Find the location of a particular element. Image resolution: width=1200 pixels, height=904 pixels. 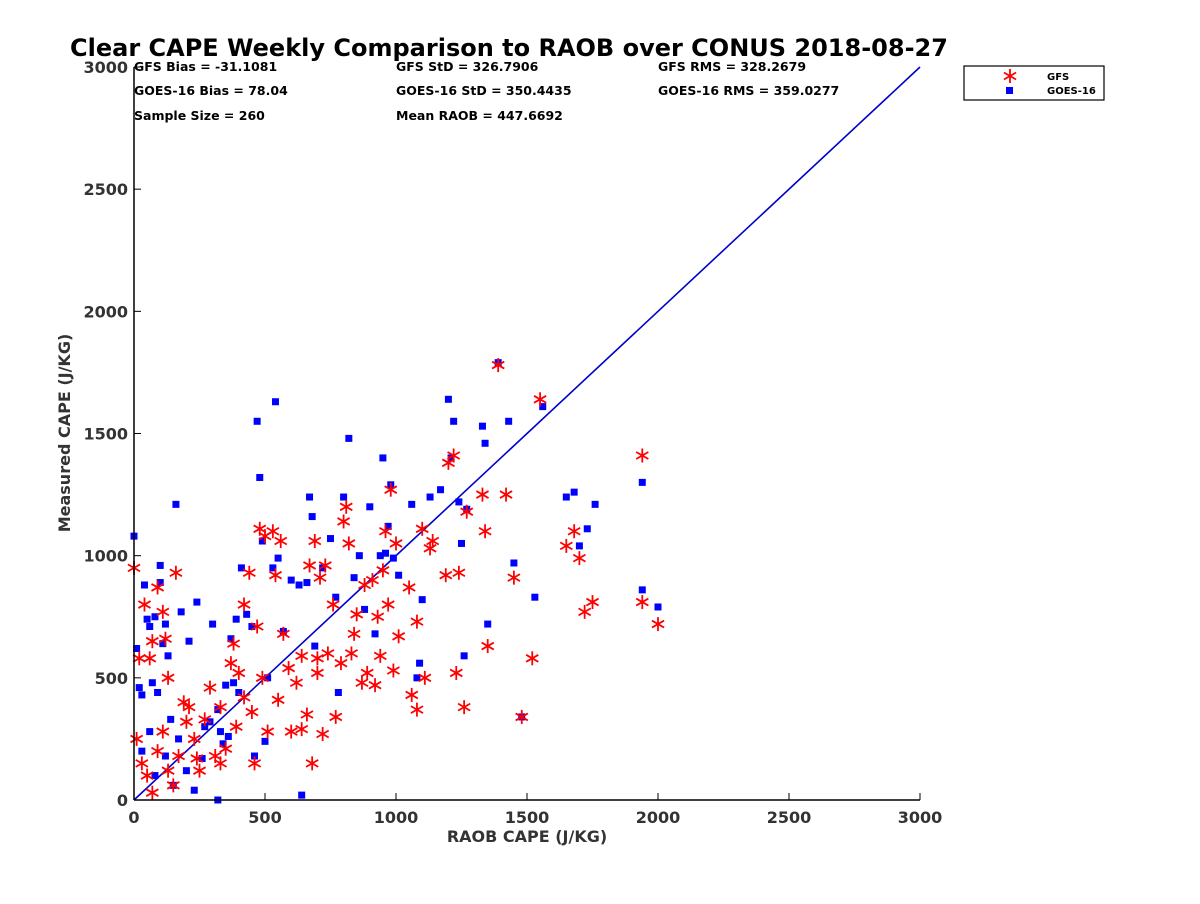

legend: GFS GOES-16 is located at coordinates (1034, 83).